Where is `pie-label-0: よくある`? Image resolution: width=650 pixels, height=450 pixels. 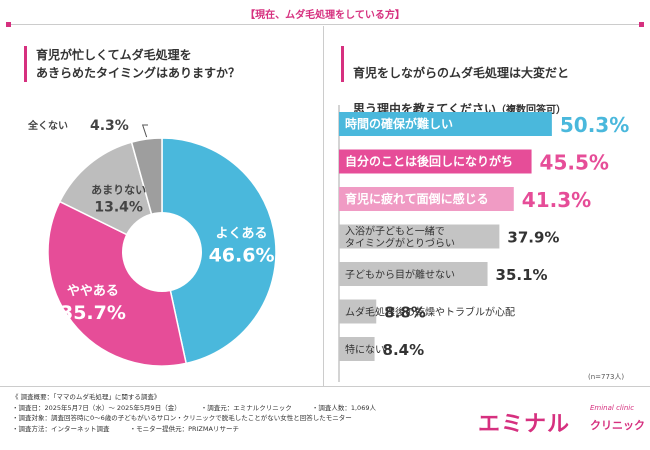
pie-label-0: よくある is located at coordinates (242, 233).